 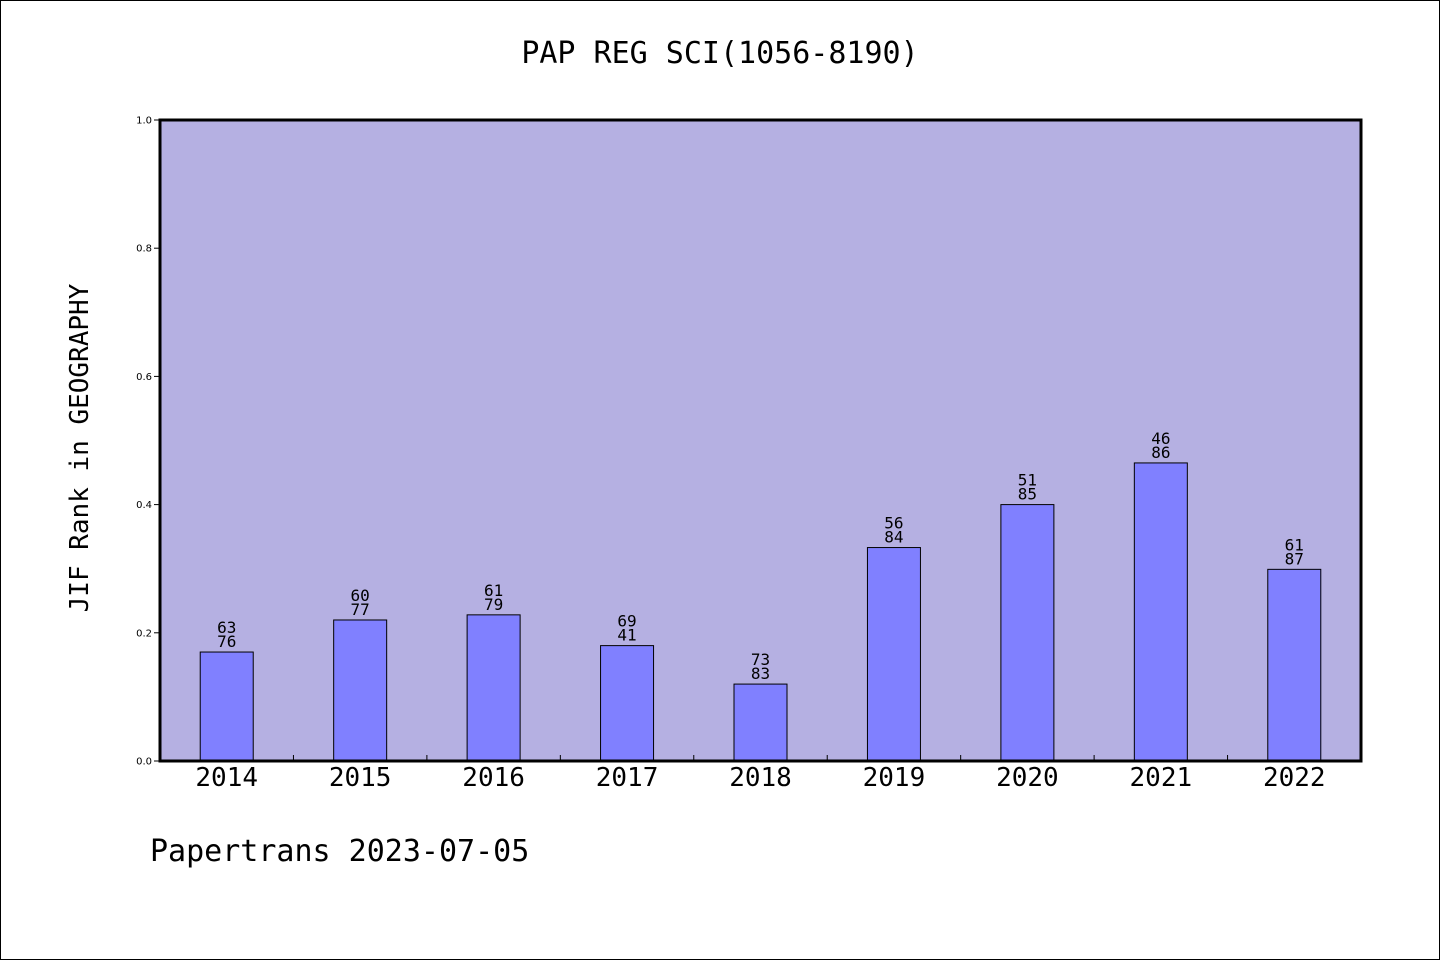 I want to click on y-tick-label: 0.0, so click(x=144, y=762).